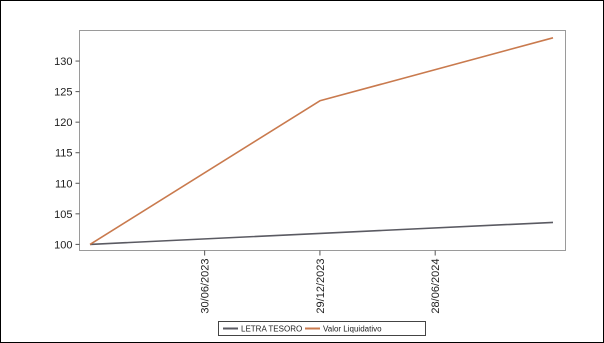 The image size is (604, 343). Describe the element at coordinates (63, 93) in the screenshot. I see `y-tick-label: 125` at that location.